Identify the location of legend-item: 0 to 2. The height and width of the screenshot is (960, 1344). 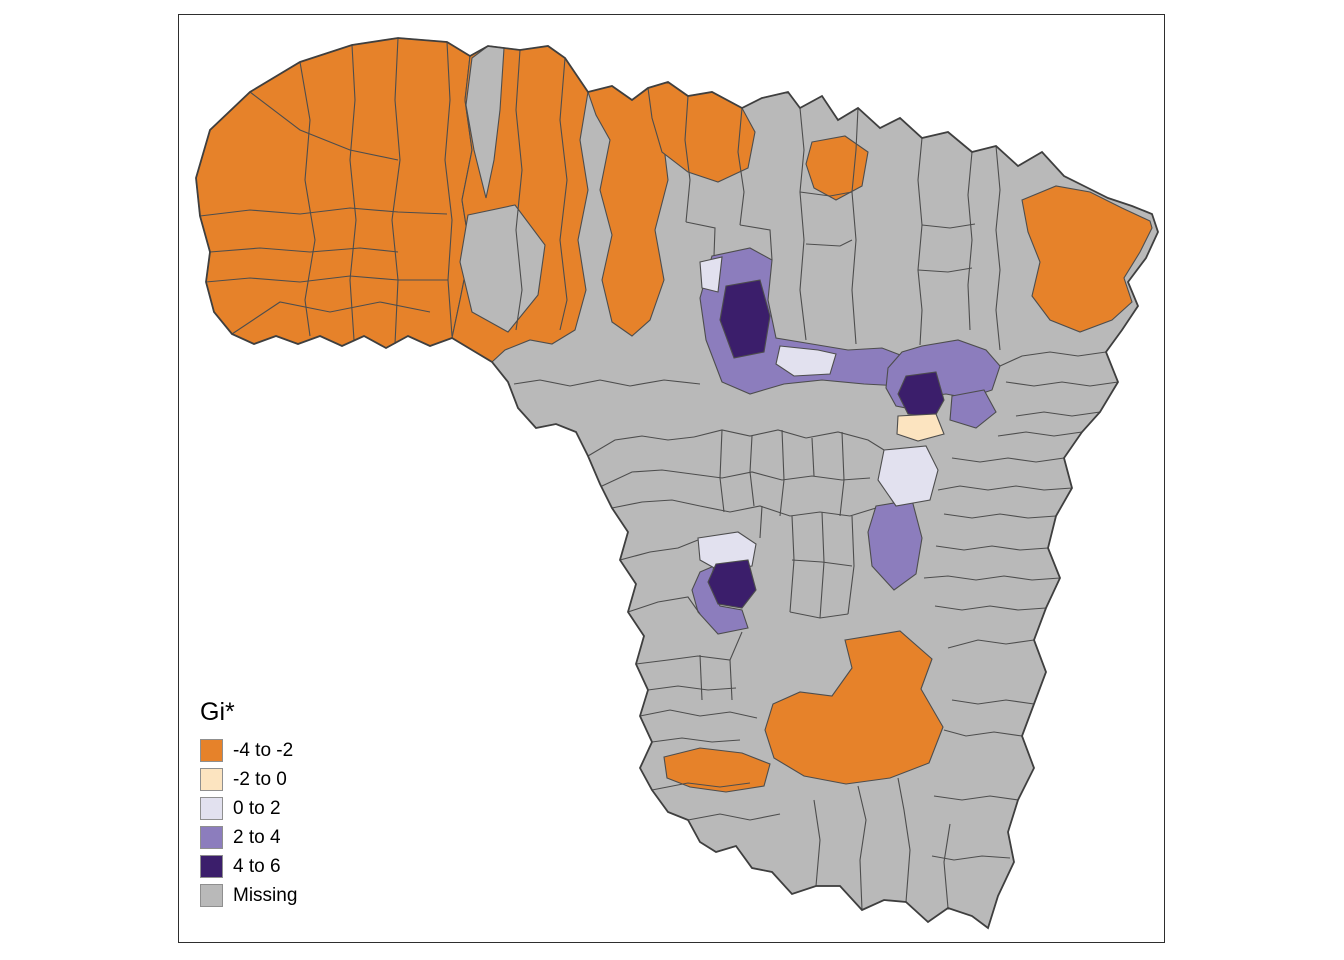
(248, 808).